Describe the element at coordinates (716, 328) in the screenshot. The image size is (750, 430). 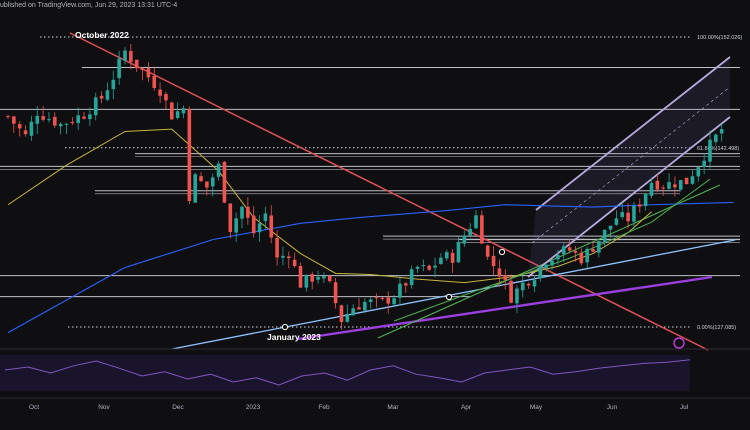
I see `fib-level-label: 0.00%(127.085)` at that location.